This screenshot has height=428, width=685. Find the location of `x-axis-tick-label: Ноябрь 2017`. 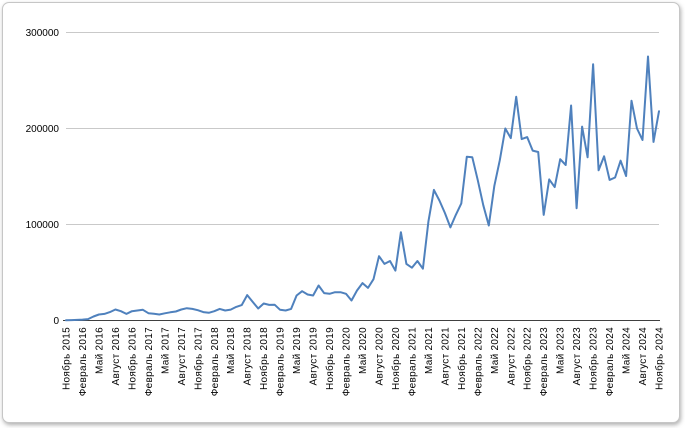

x-axis-tick-label: Ноябрь 2017 is located at coordinates (198, 358).